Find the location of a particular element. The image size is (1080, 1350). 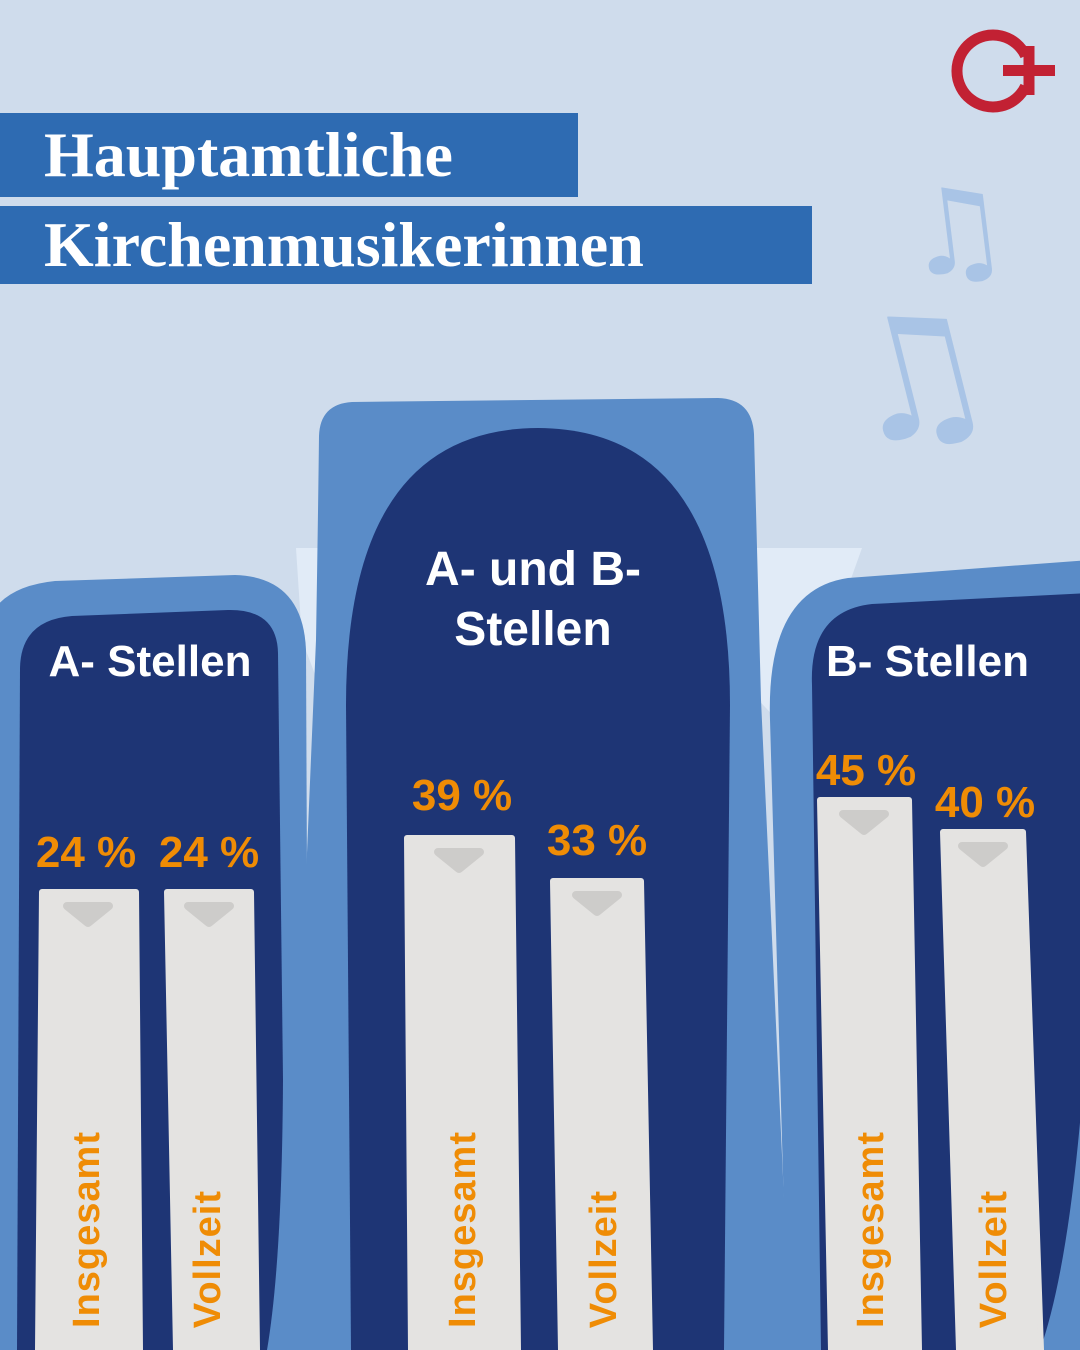

group-title-line: B- Stellen is located at coordinates (927, 661).